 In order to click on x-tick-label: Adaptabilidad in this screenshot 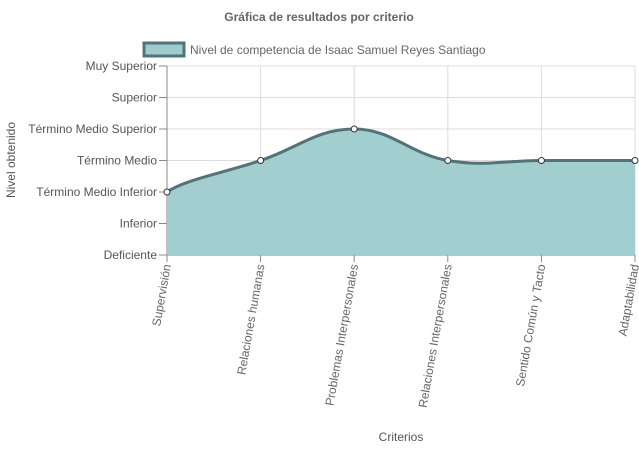, I will do `click(627, 300)`.